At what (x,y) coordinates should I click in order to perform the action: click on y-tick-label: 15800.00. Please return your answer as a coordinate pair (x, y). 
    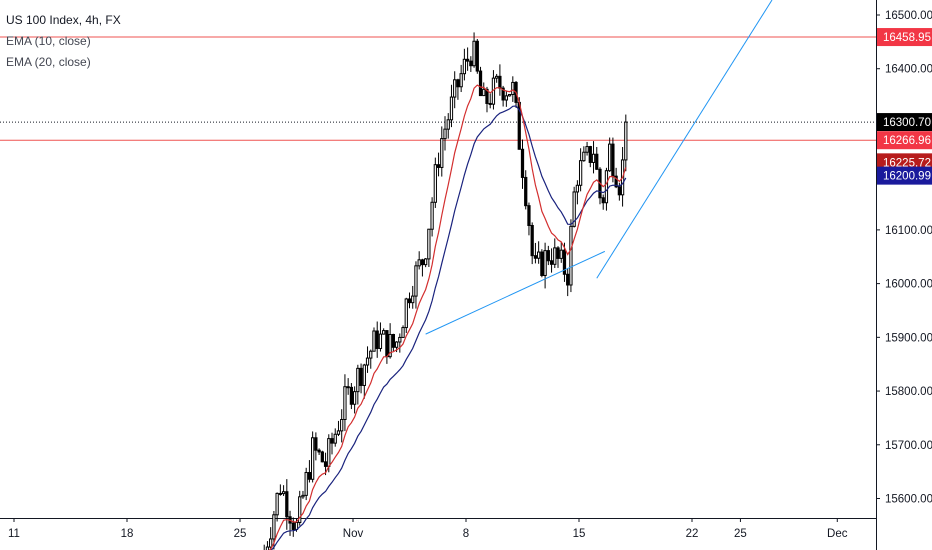
    Looking at the image, I should click on (908, 392).